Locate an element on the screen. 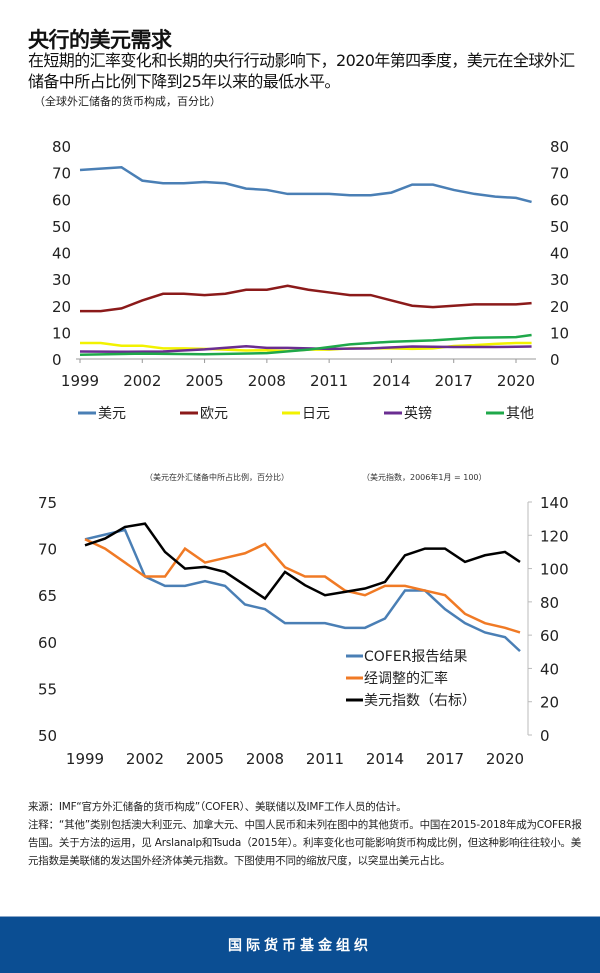 Image resolution: width=600 pixels, height=973 pixels. y-tick-label-left: 10 is located at coordinates (61, 333).